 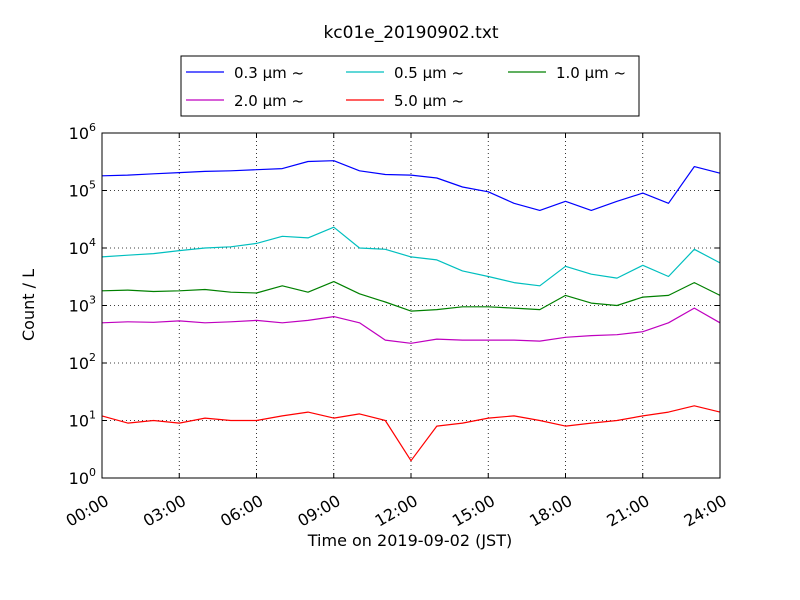 I want to click on x-tick-label: 09:00, so click(x=318, y=511).